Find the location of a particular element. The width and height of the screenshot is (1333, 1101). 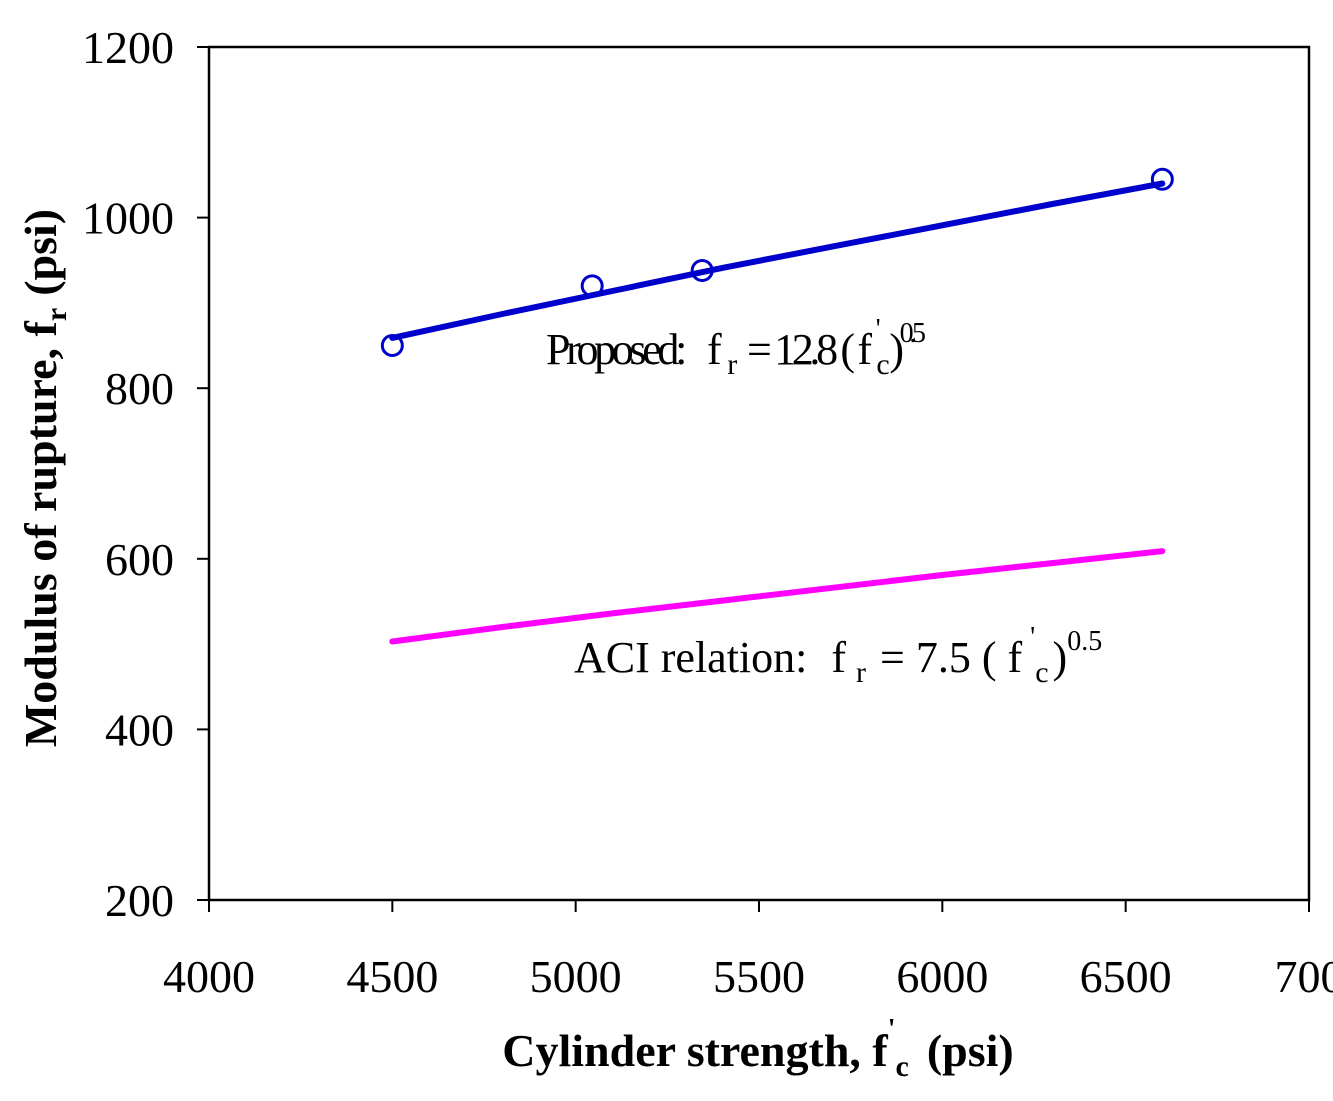

y-tick-label: 1200 is located at coordinates (128, 47).